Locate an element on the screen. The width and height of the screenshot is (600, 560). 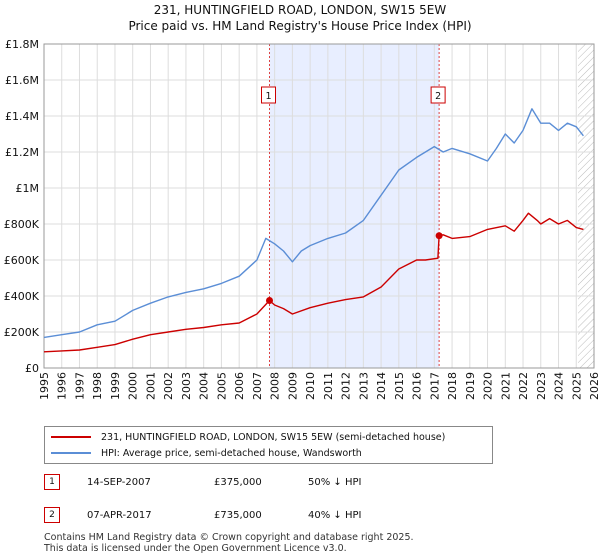
x-tick-label: 2019 is located at coordinates (470, 386).